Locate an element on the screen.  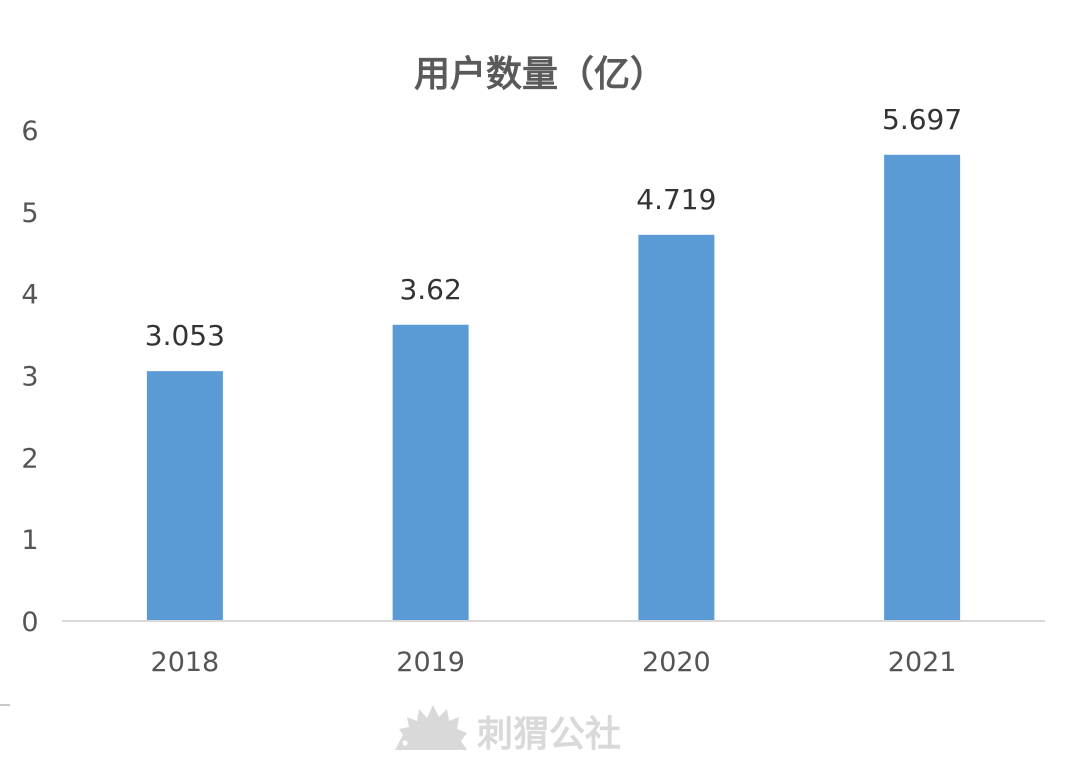
watermark: 刺猬公社 is located at coordinates (508, 730).